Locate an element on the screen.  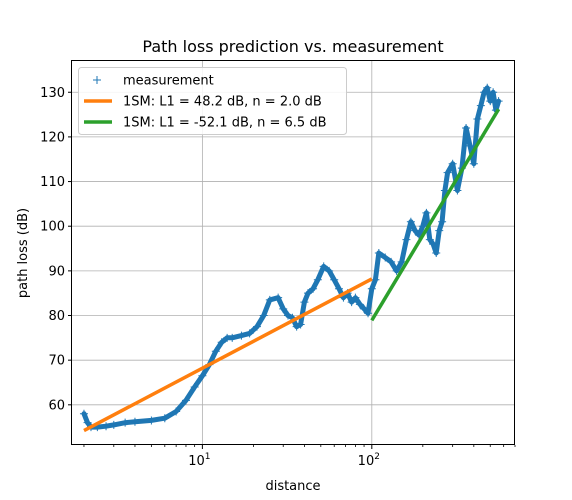
measurement-point is located at coordinates (135, 422).